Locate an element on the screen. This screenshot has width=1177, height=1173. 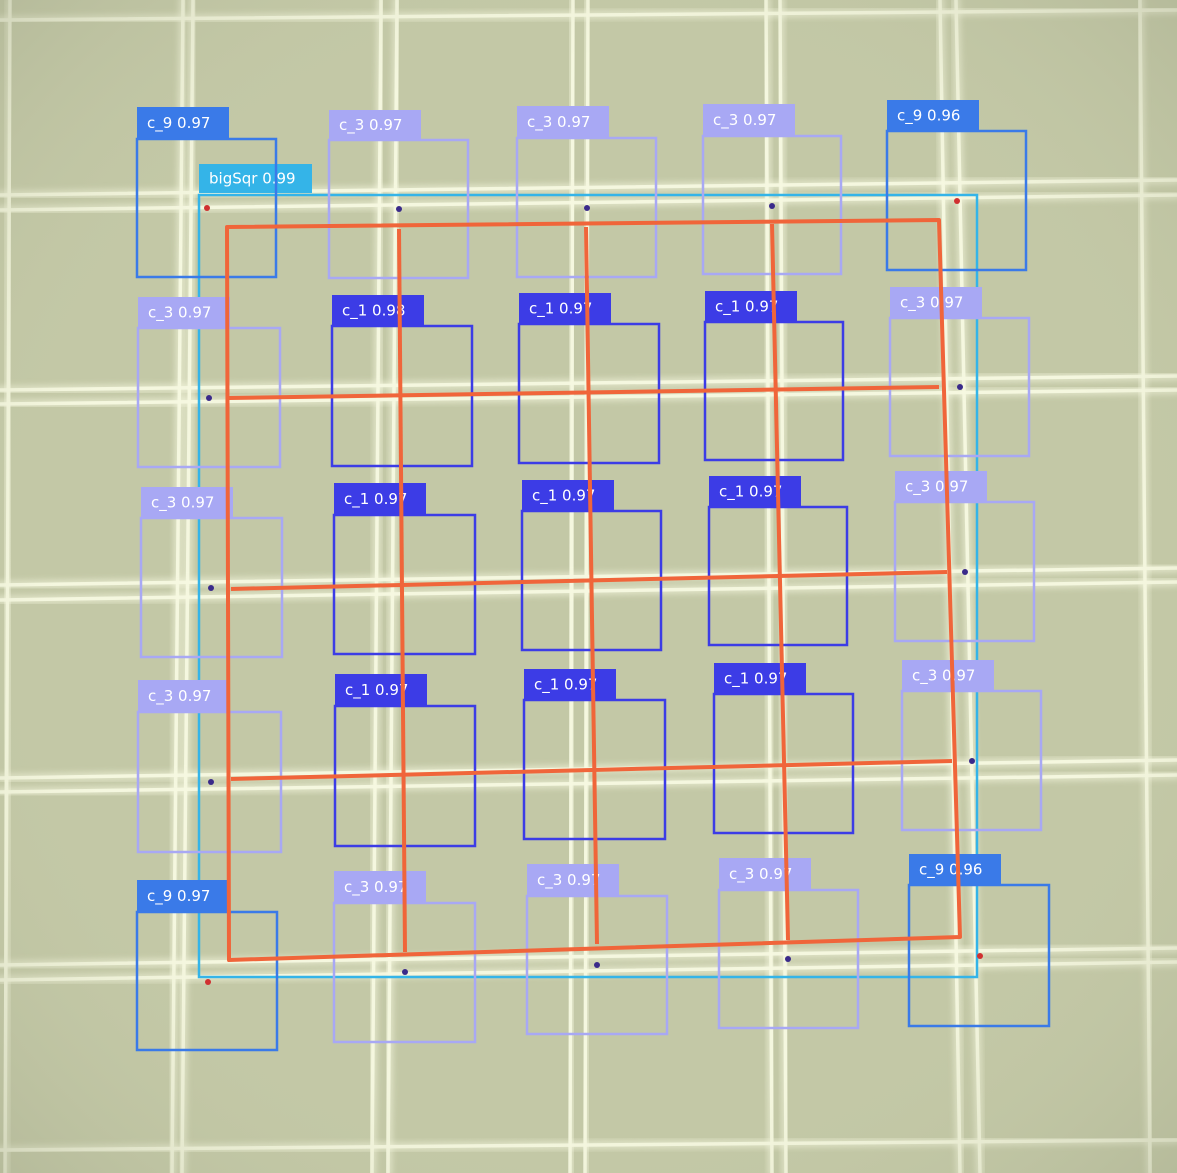
detection-c3-l1: c_3 0.97 is located at coordinates (209, 383).